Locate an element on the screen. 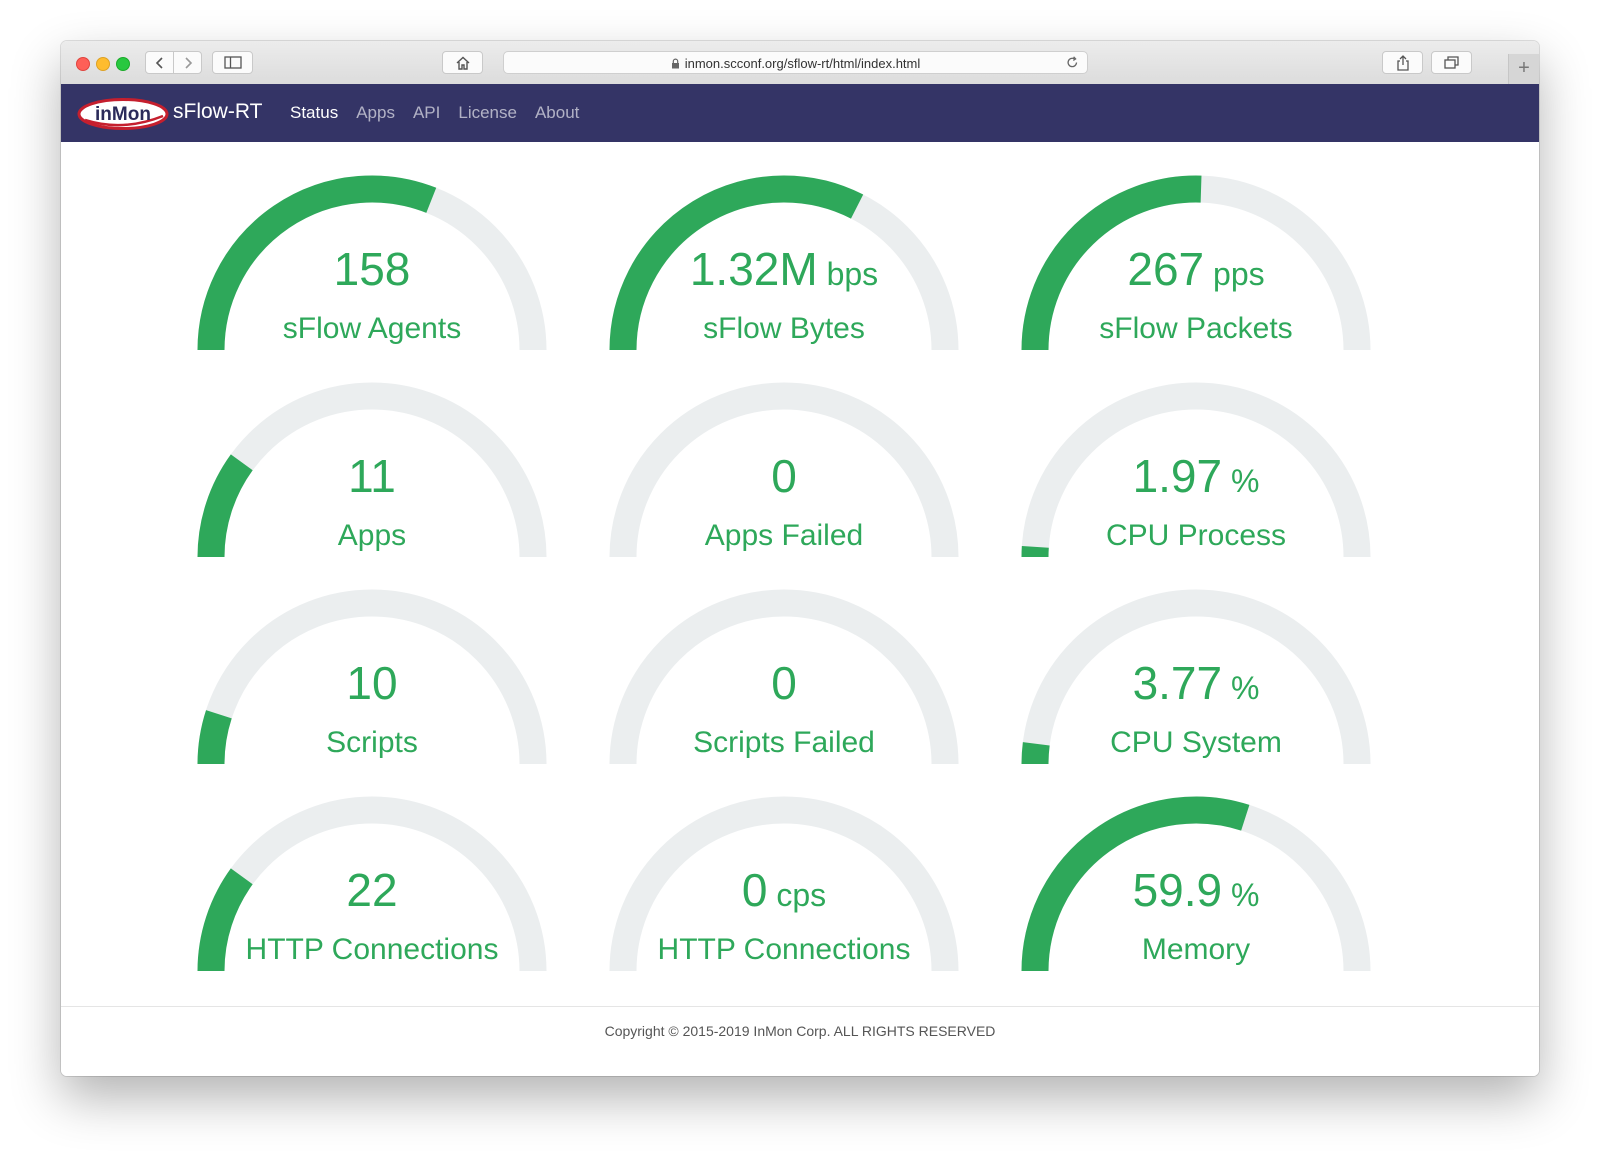 The width and height of the screenshot is (1600, 1158). gauge-sflow-agents: 158 sFlow Agents is located at coordinates (372, 265).